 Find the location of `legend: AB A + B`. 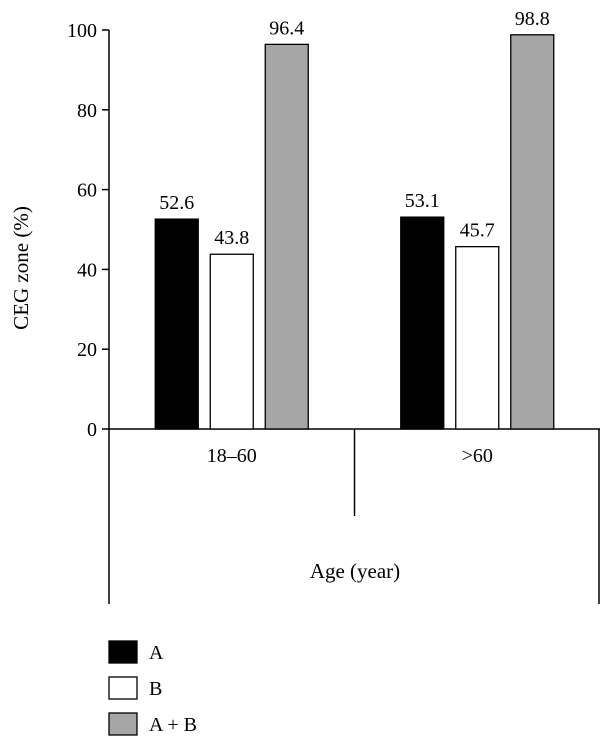

legend: AB A + B is located at coordinates (152, 688).